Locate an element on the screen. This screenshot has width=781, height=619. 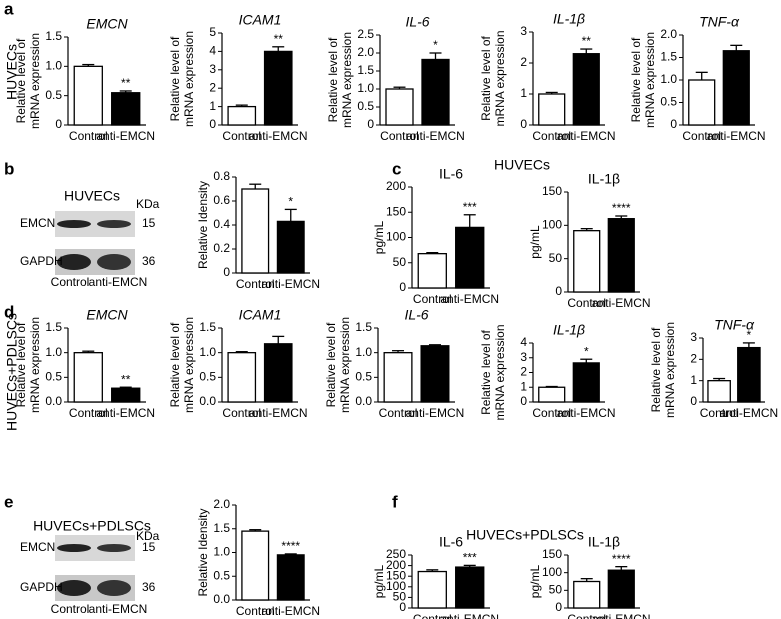
significance: **** is located at coordinates (290, 546).